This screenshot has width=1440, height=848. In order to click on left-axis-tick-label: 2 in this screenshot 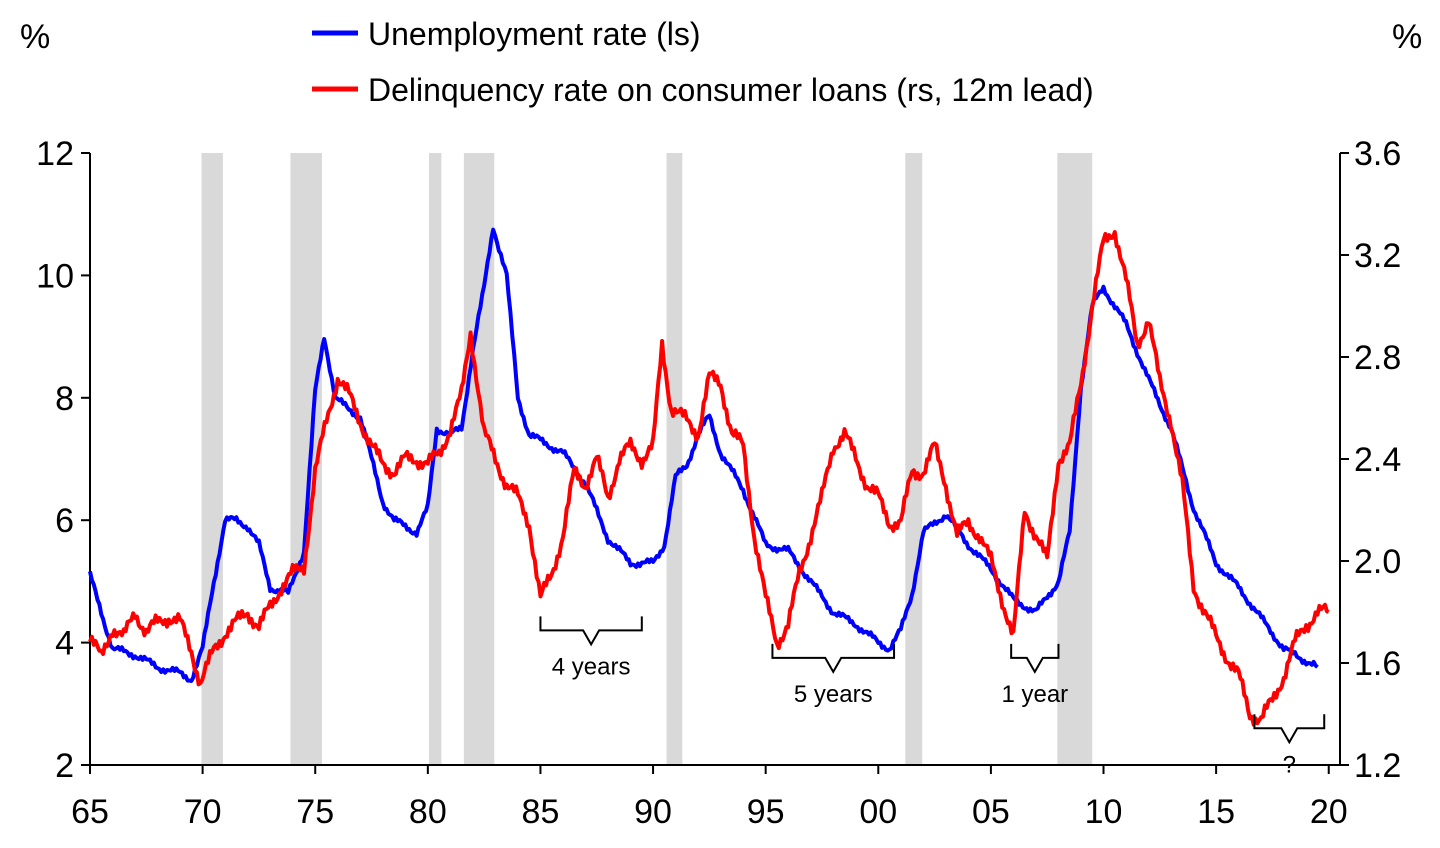, I will do `click(64, 766)`.